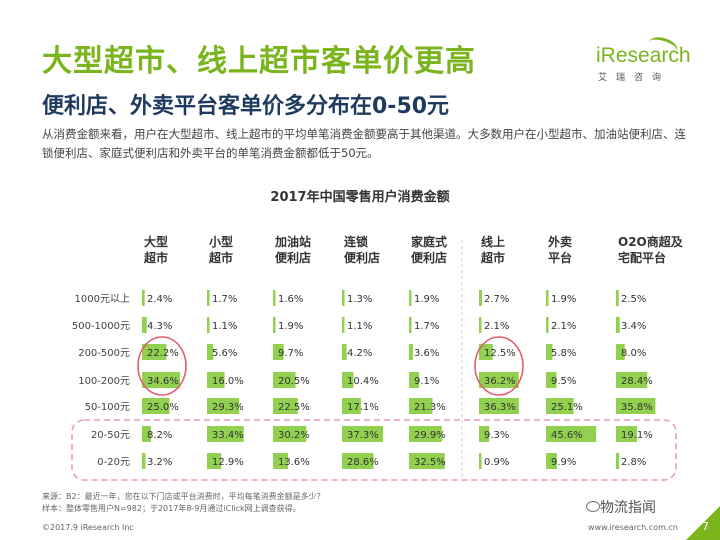 The width and height of the screenshot is (720, 540). Describe the element at coordinates (563, 381) in the screenshot. I see `data-label: 9.5%` at that location.